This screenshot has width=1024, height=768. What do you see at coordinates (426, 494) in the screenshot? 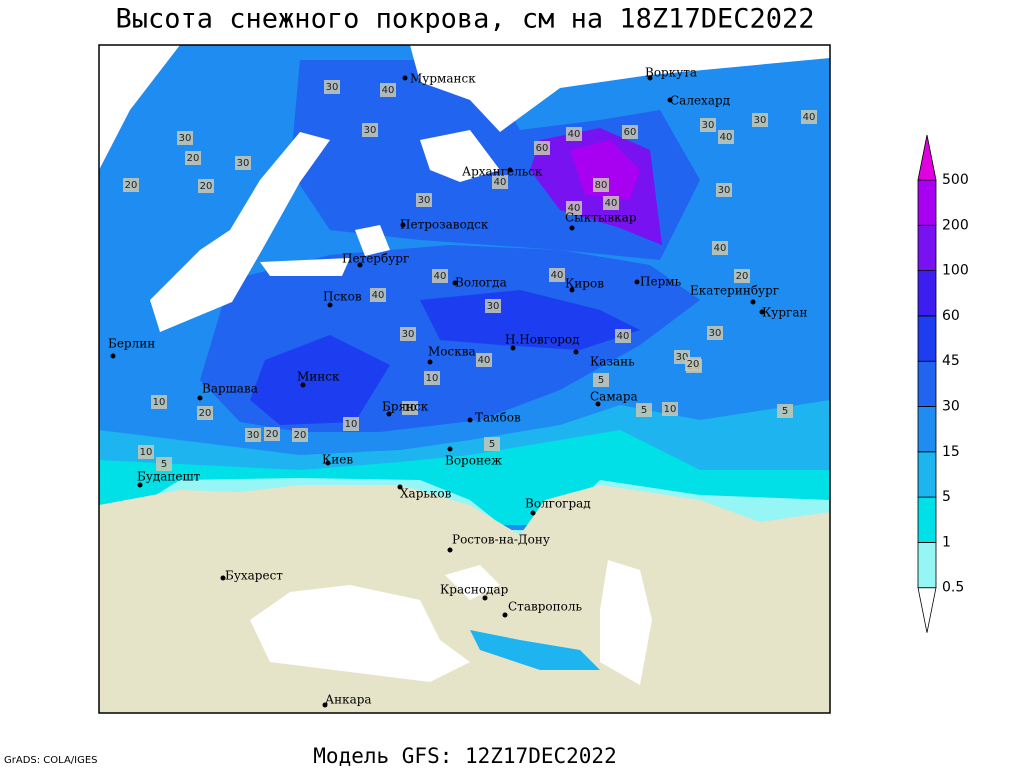
I see `city-label: Харьков` at bounding box center [426, 494].